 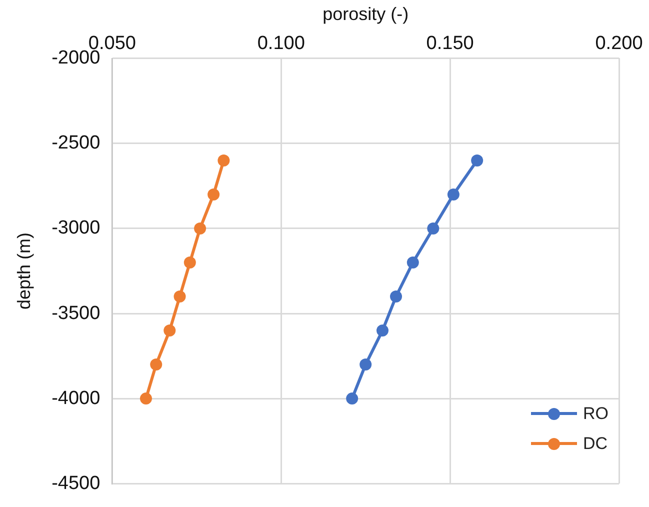 I want to click on x-tick-label: 0.100, so click(x=281, y=43).